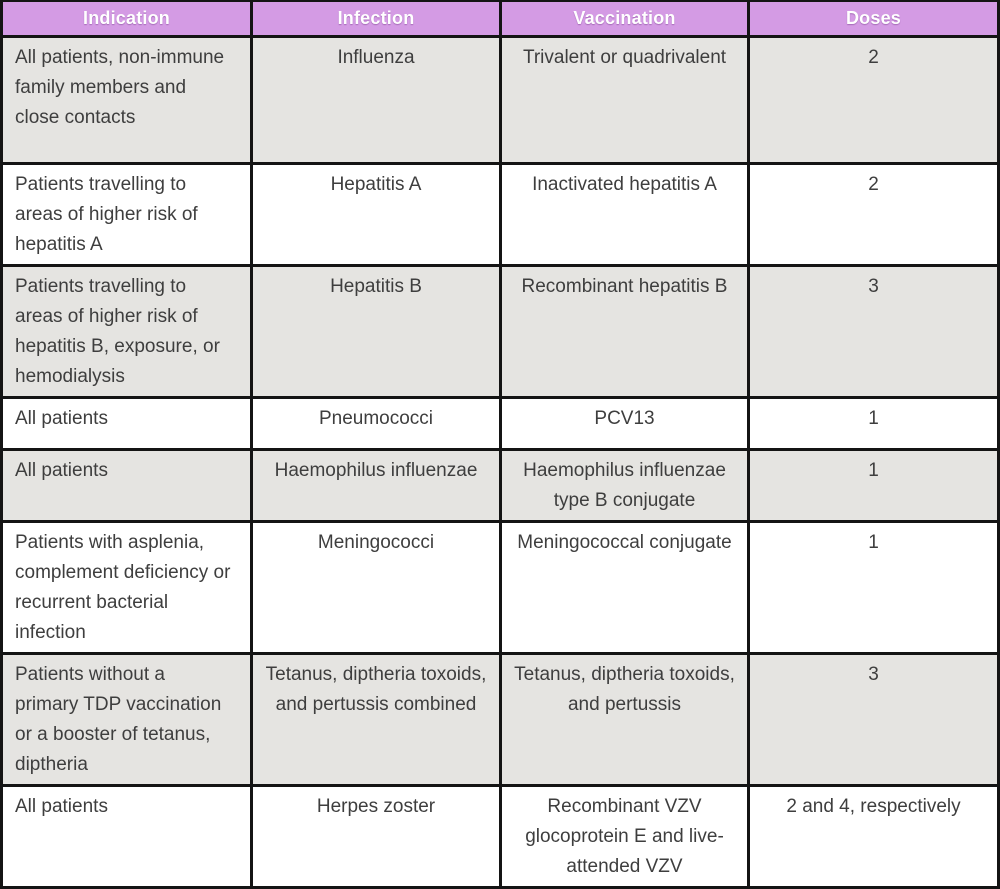  Describe the element at coordinates (376, 99) in the screenshot. I see `cell-infection: Influenza` at that location.